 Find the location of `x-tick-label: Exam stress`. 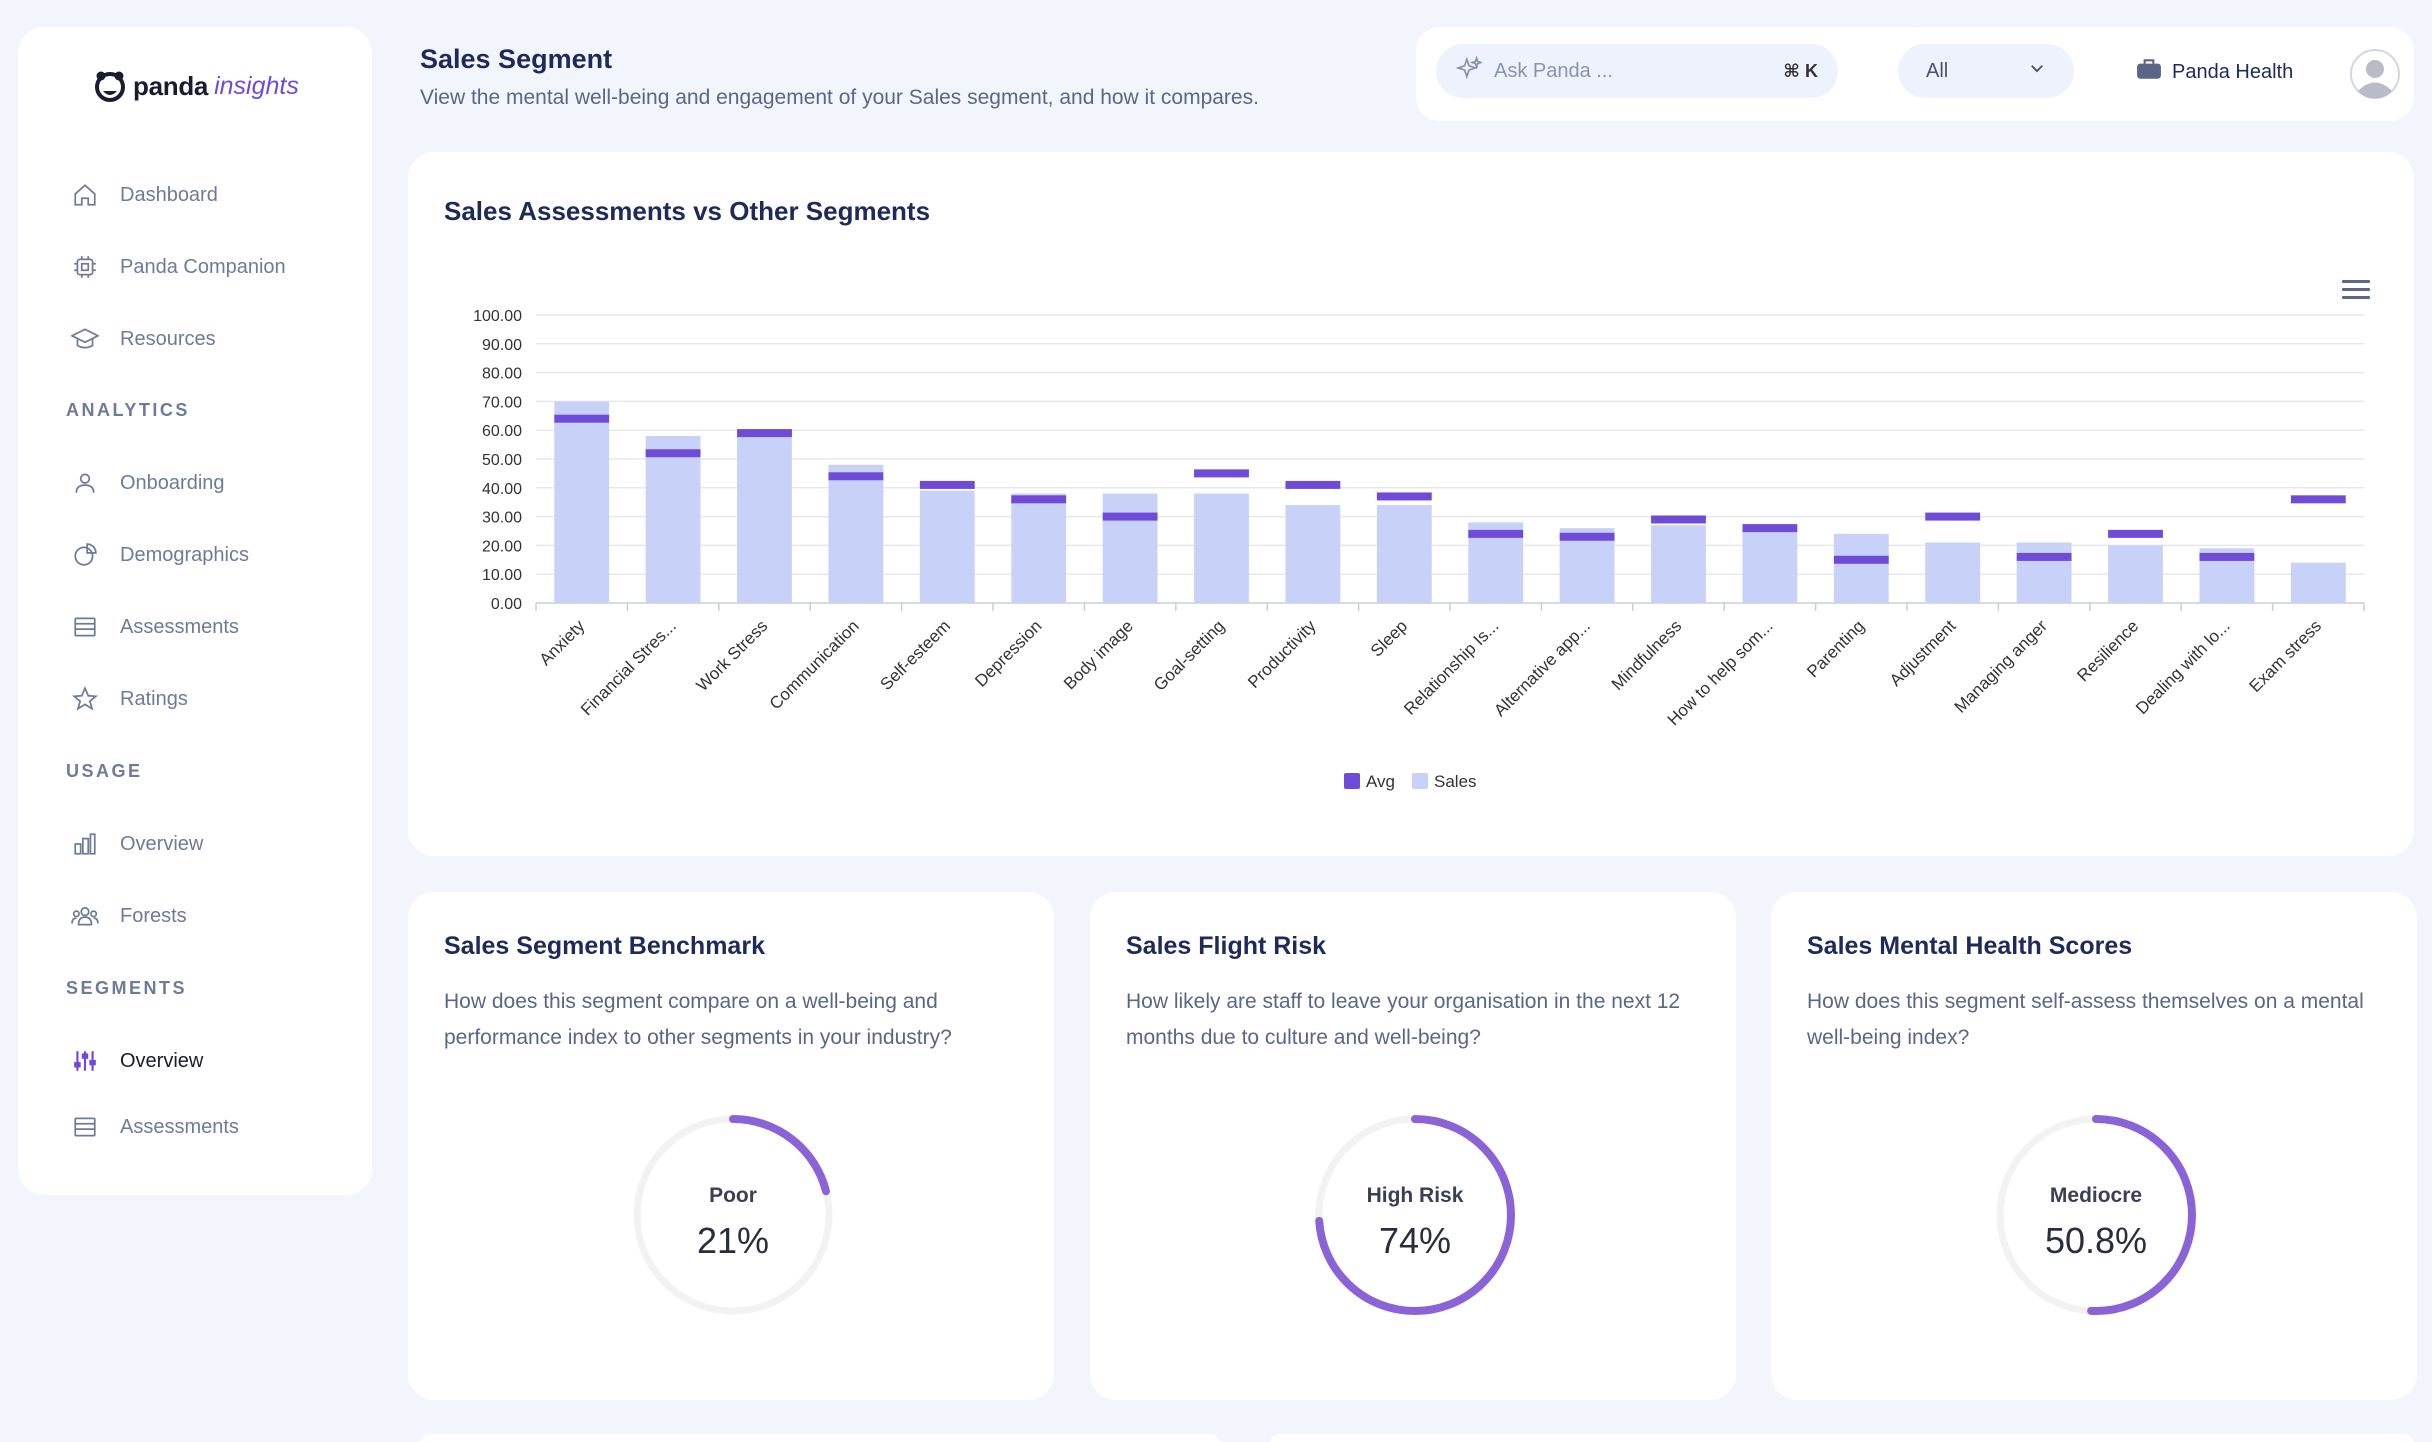

x-tick-label: Exam stress is located at coordinates (2286, 656).